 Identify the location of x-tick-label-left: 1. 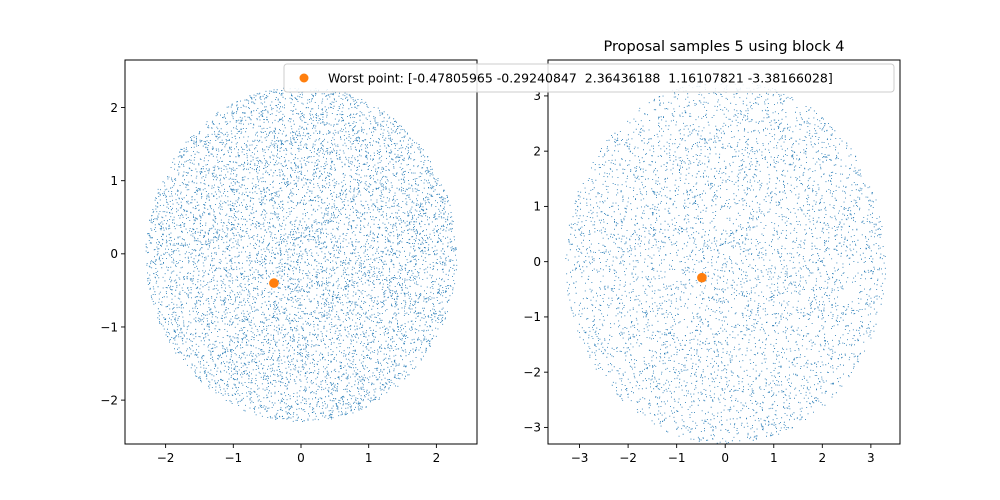
(369, 458).